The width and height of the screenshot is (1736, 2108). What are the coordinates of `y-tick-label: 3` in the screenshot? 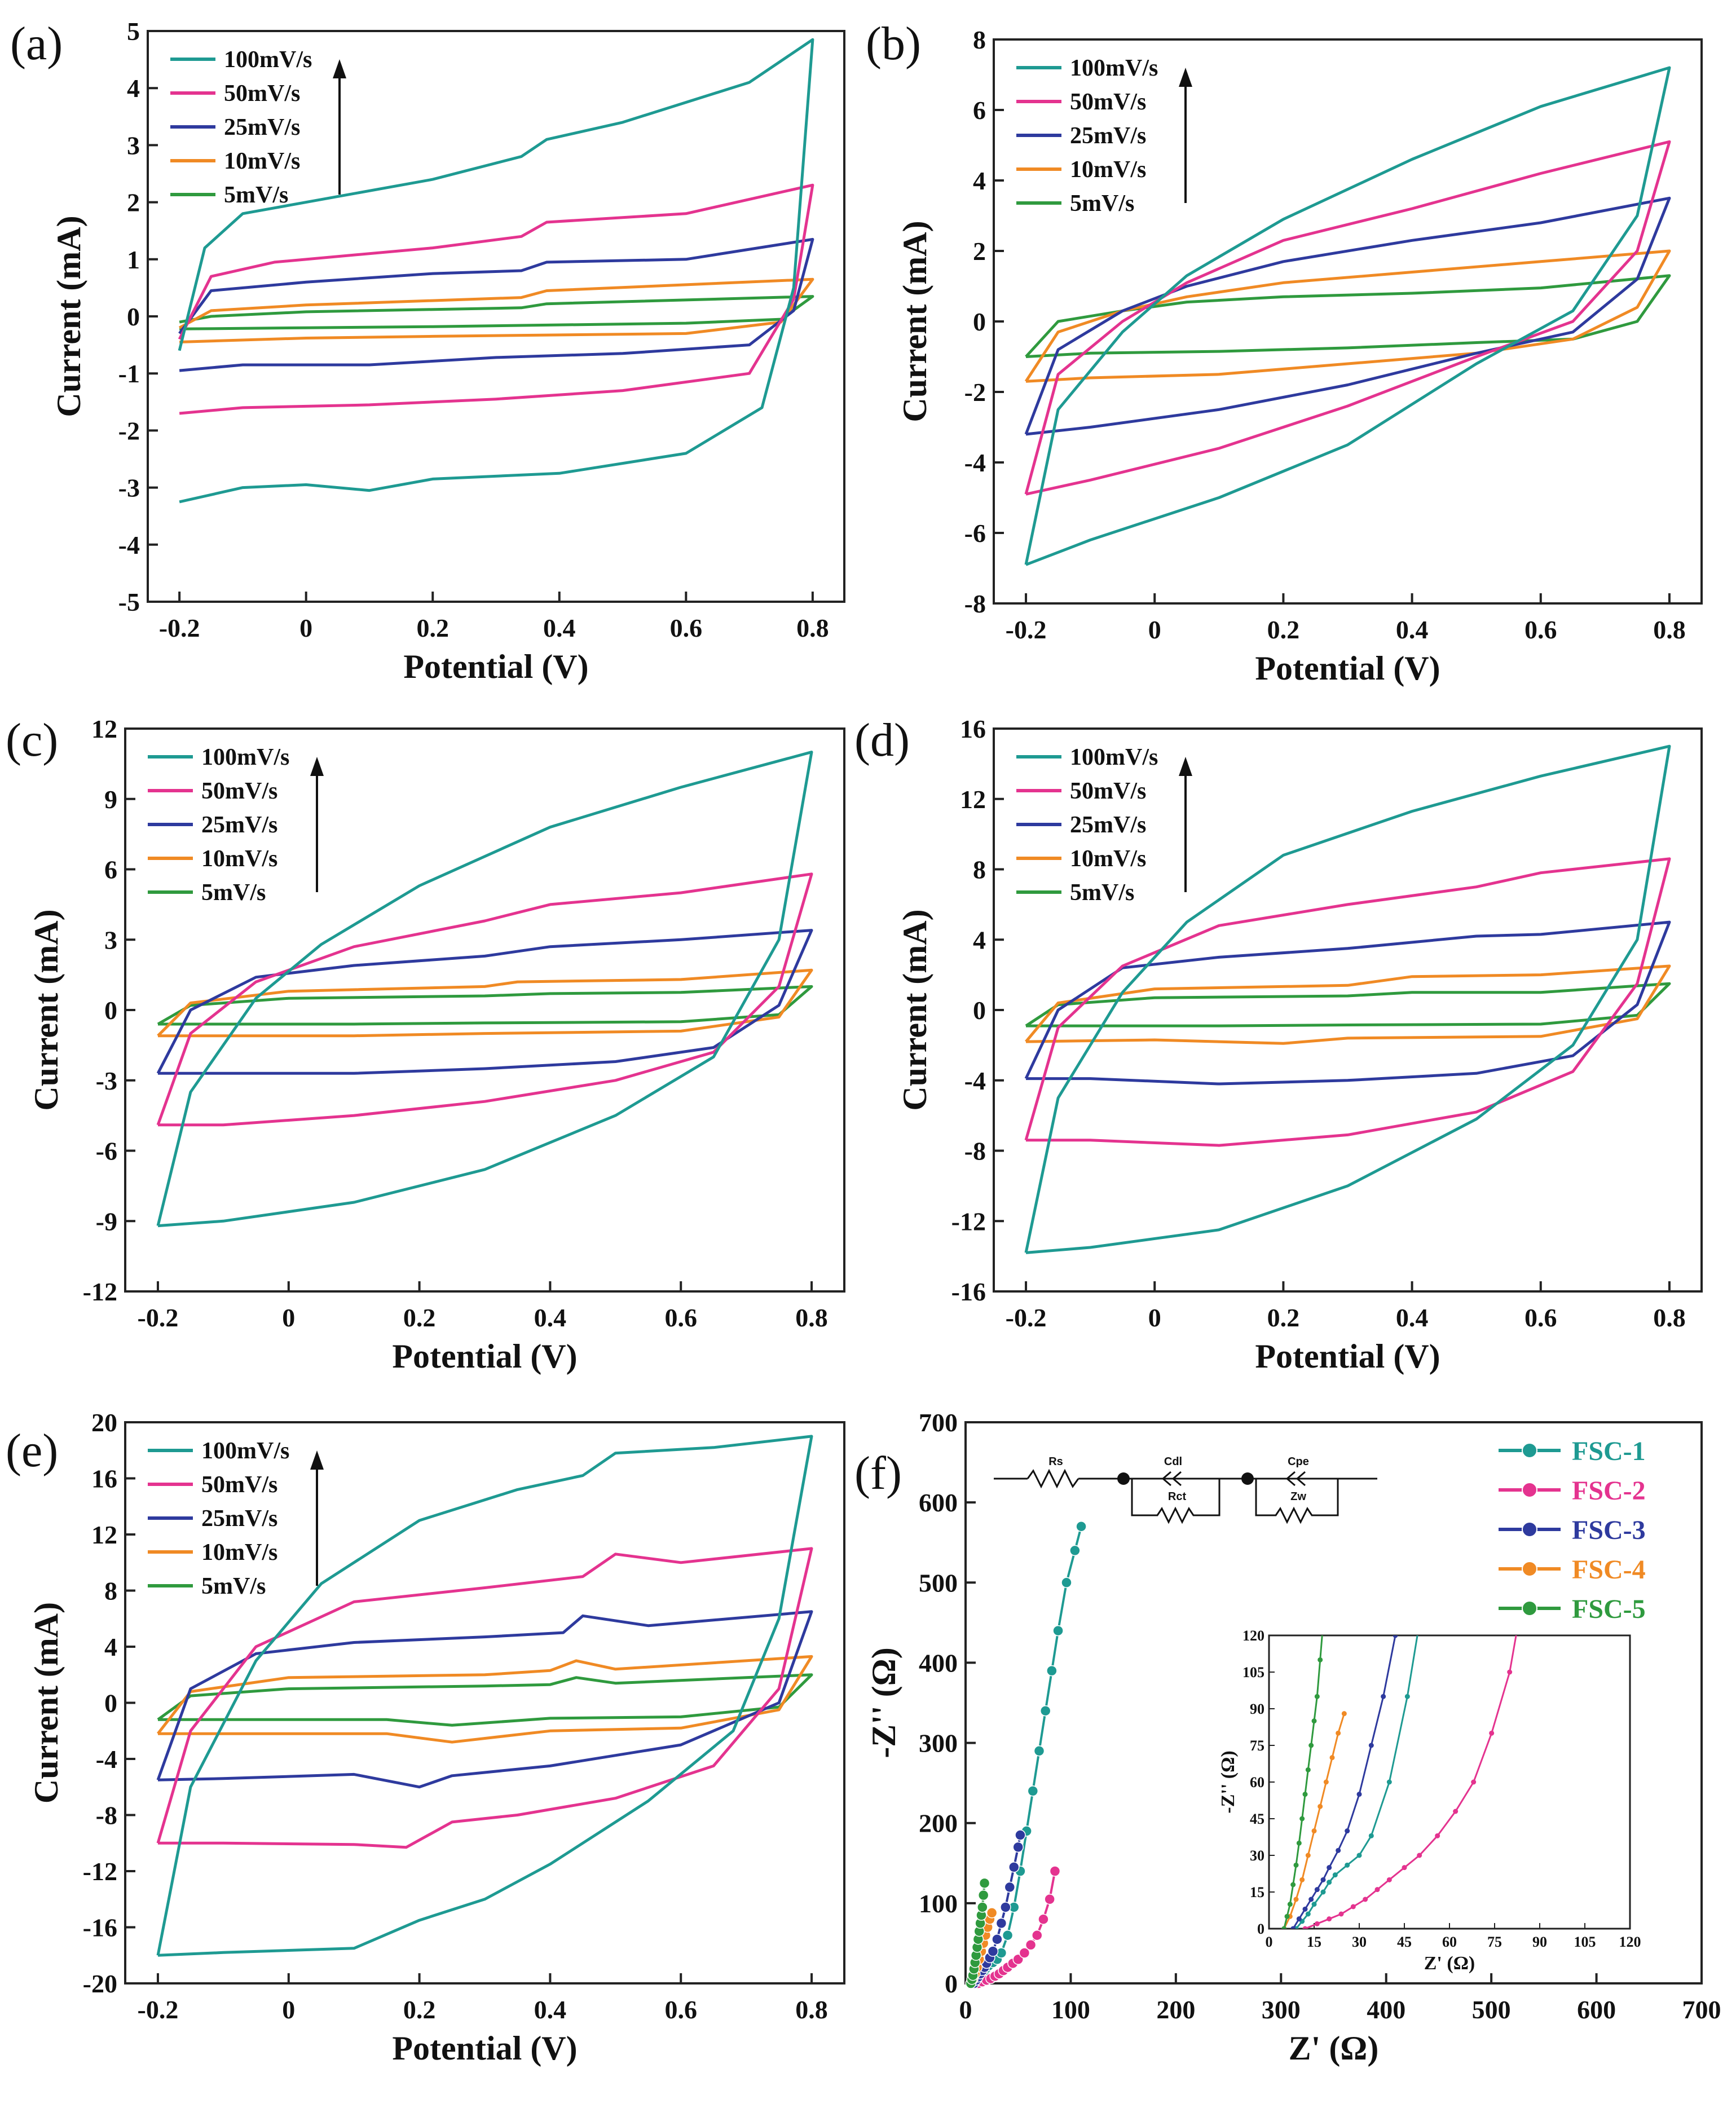 It's located at (110, 939).